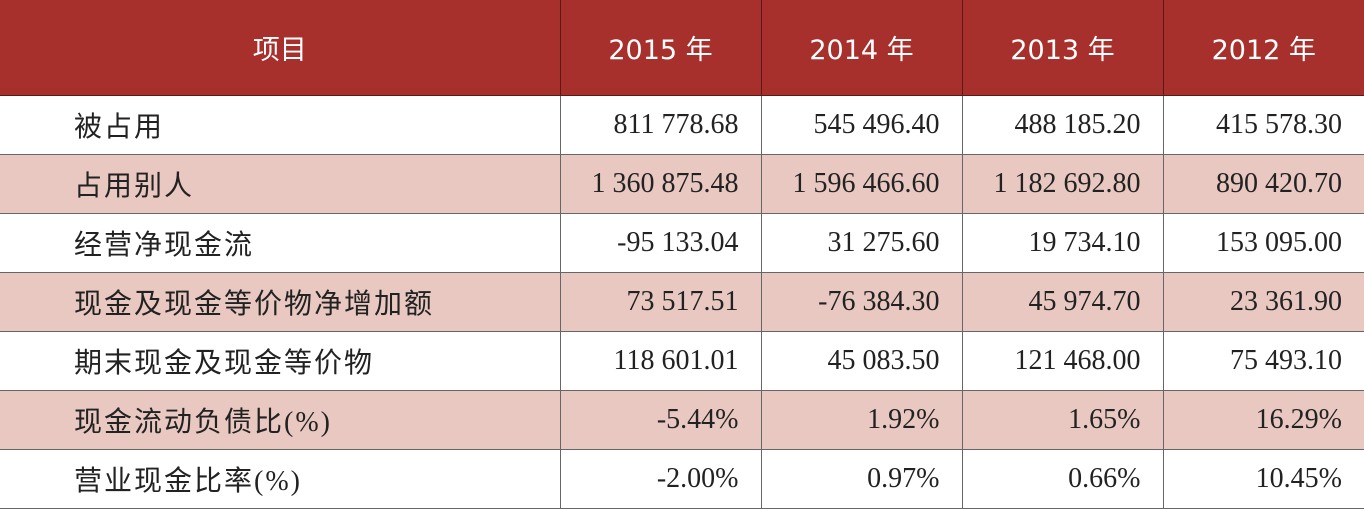 This screenshot has width=1364, height=509. I want to click on table-cell: 1.65%, so click(1062, 420).